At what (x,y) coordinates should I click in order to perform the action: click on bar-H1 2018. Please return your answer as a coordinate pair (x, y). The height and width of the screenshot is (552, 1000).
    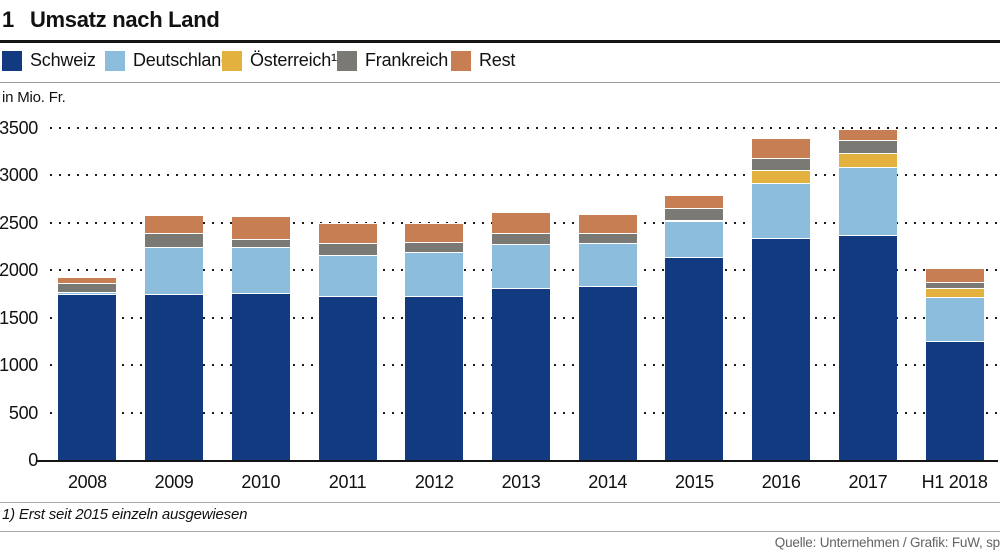
    Looking at the image, I should click on (954, 363).